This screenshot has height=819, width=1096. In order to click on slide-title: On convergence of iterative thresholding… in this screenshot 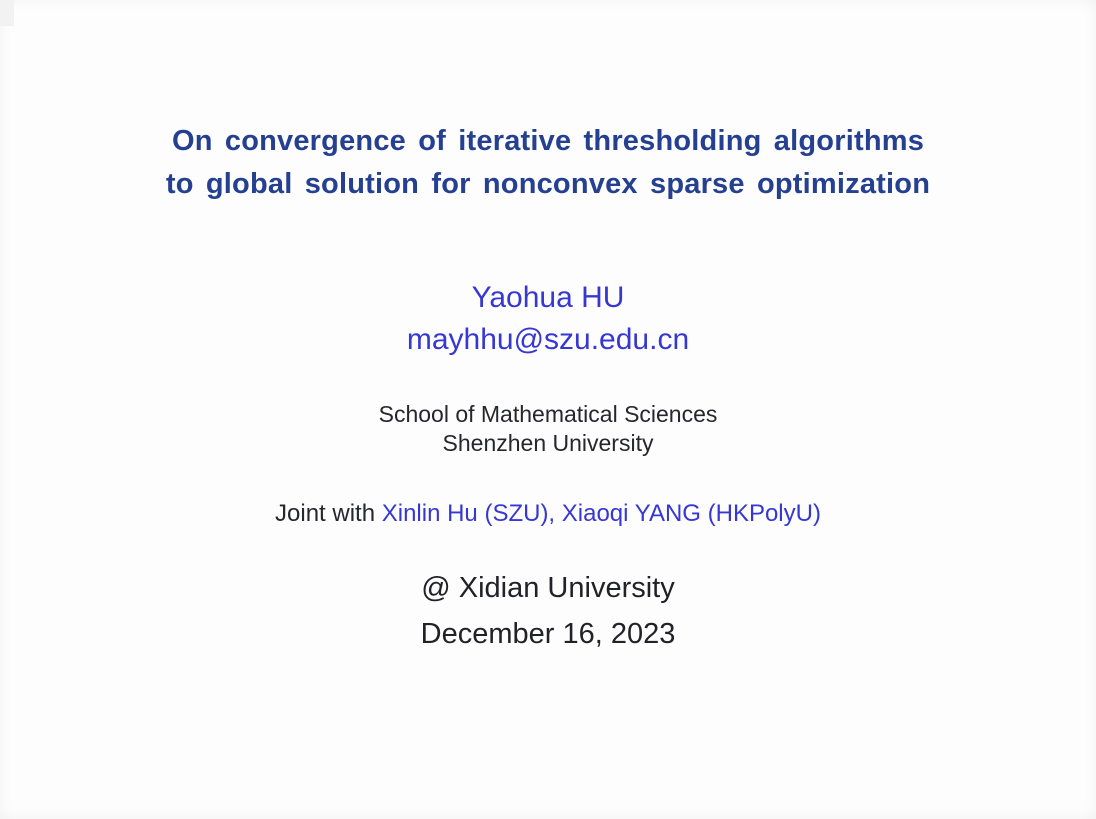, I will do `click(548, 163)`.